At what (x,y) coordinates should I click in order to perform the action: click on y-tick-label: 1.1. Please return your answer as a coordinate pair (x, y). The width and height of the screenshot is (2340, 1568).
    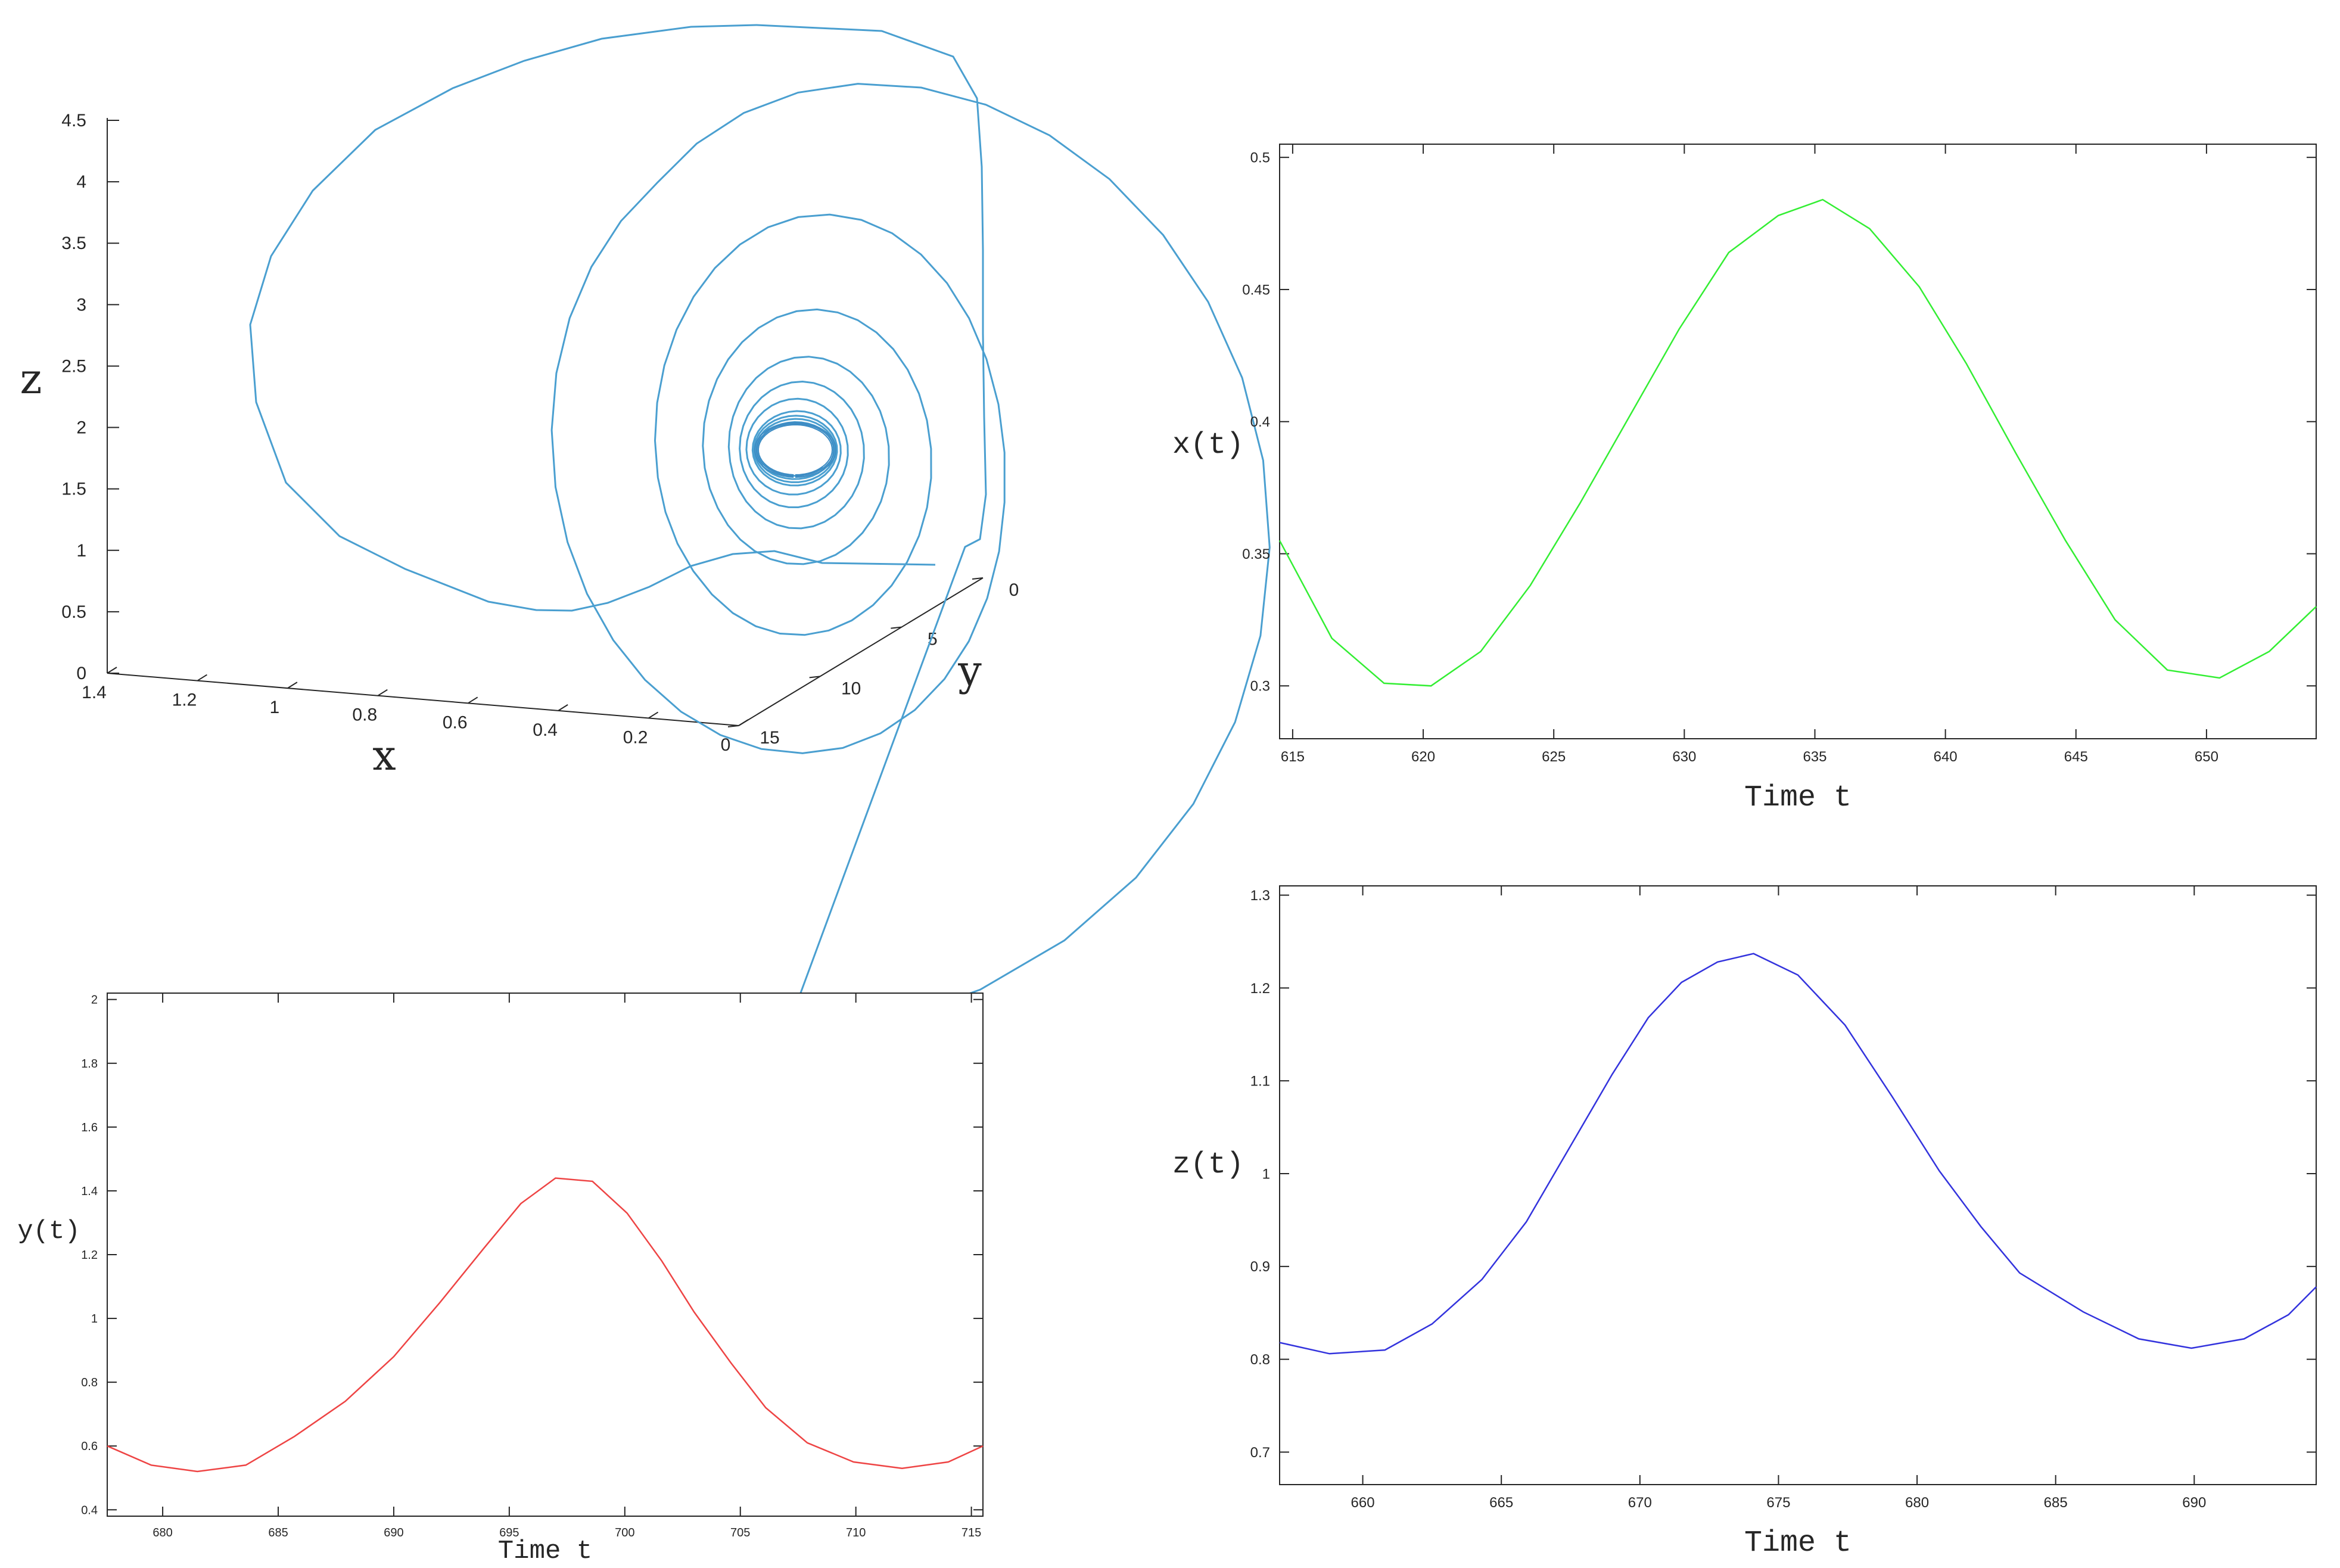
    Looking at the image, I should click on (1260, 1082).